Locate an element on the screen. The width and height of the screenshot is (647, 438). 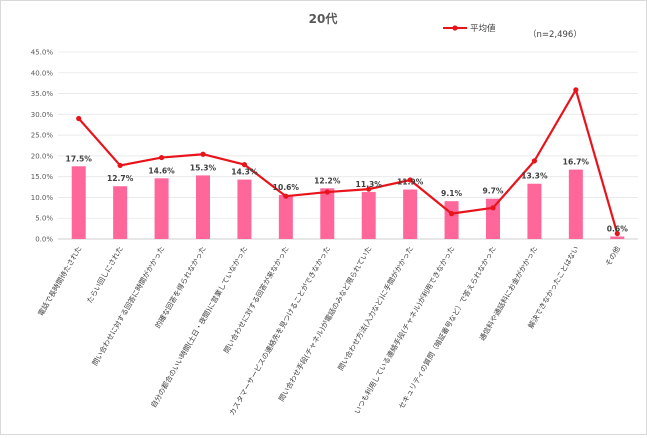
category-label: 問い合わせ手段(チャネル)が電話のみなど限られていた is located at coordinates (325, 324).